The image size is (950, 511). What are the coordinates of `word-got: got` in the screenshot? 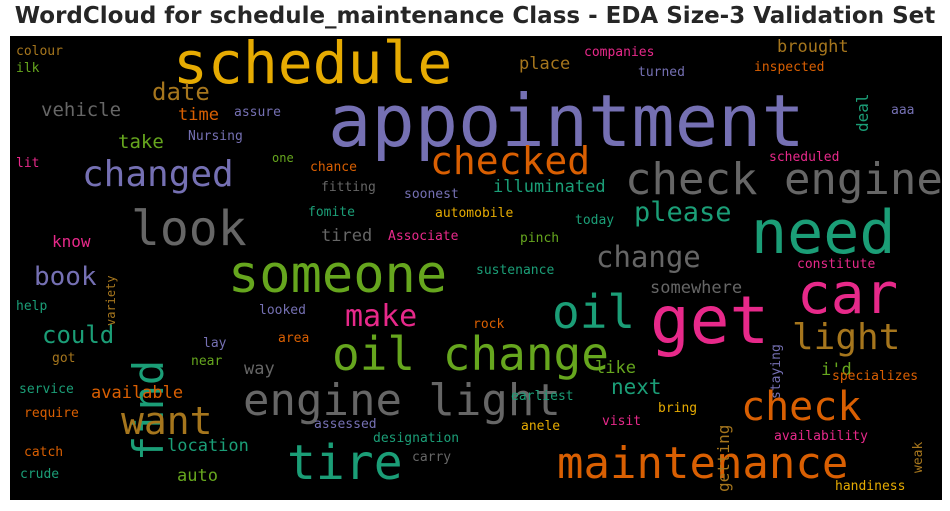 It's located at (64, 358).